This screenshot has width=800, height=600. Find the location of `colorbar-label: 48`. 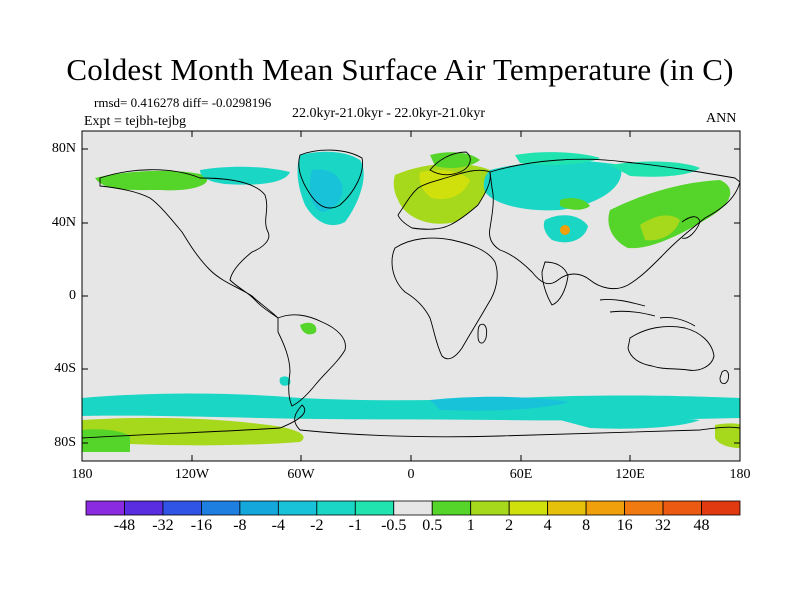

colorbar-label: 48 is located at coordinates (701, 525).